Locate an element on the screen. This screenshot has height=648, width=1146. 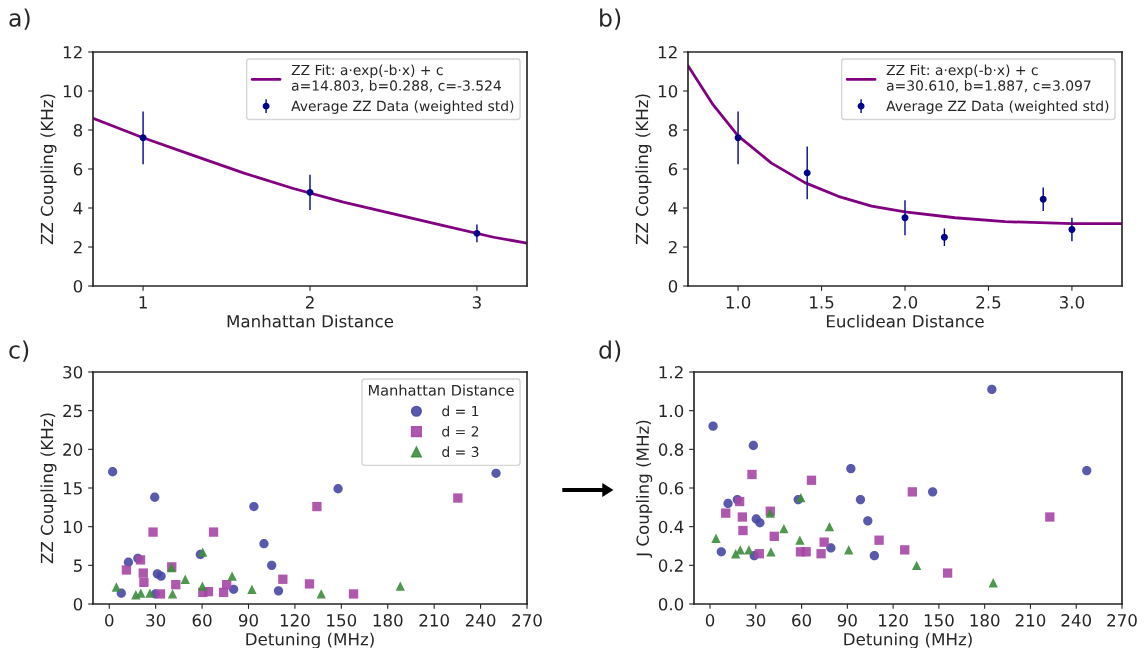
legend-label: ZZ Fit: a·exp(-b·x) + c a=14.803, b=0.288, c=-3.524 is located at coordinates (396, 78).